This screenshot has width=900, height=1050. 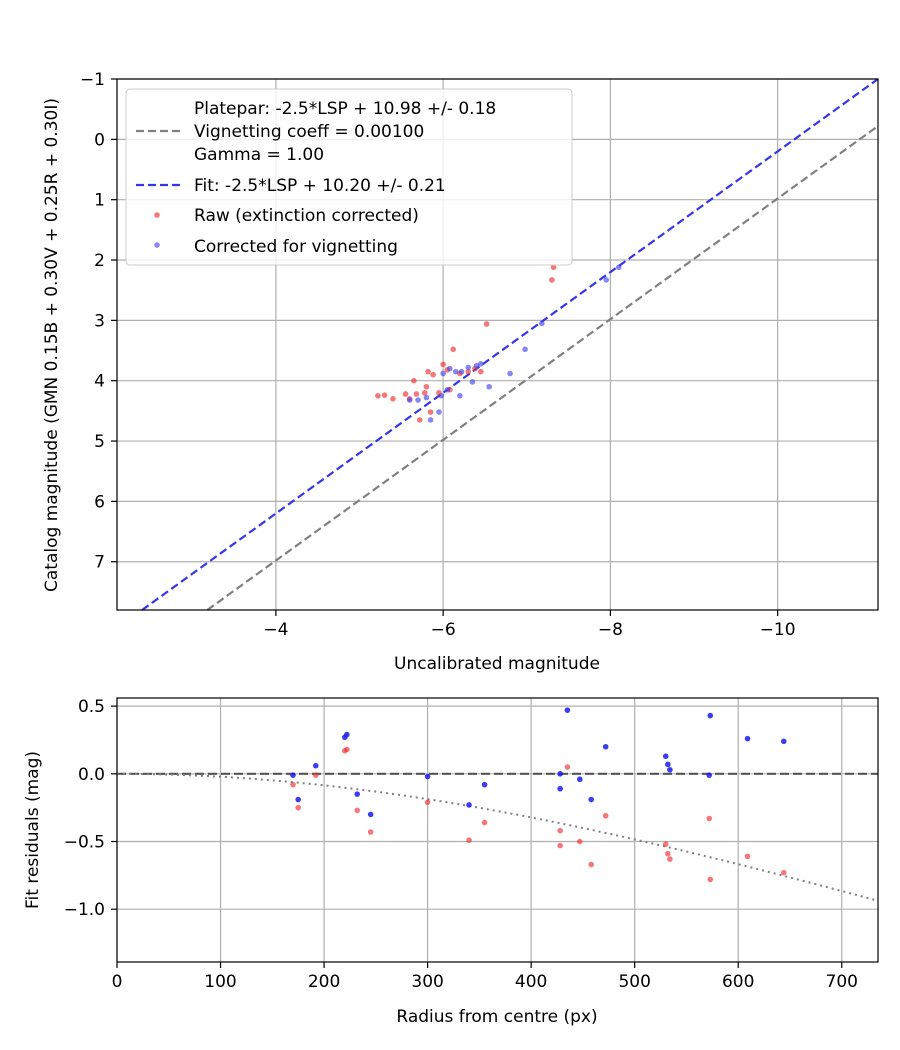 What do you see at coordinates (443, 630) in the screenshot?
I see `top-x-tick-label: −6` at bounding box center [443, 630].